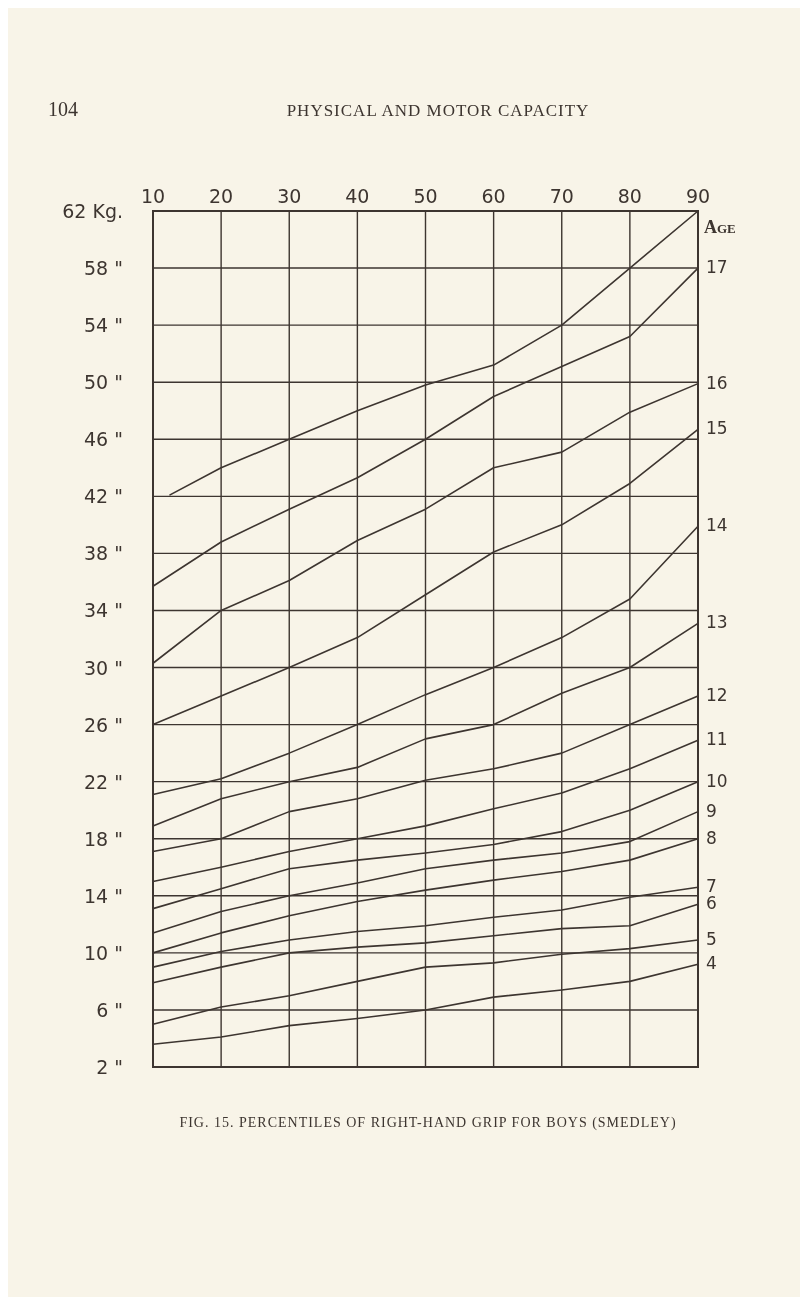 The width and height of the screenshot is (800, 1297). What do you see at coordinates (103, 268) in the screenshot?
I see `y-tick-label: 58 "` at bounding box center [103, 268].